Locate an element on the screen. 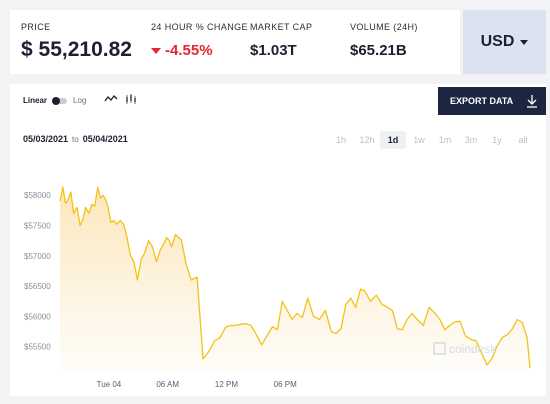  download-icon is located at coordinates (532, 101).